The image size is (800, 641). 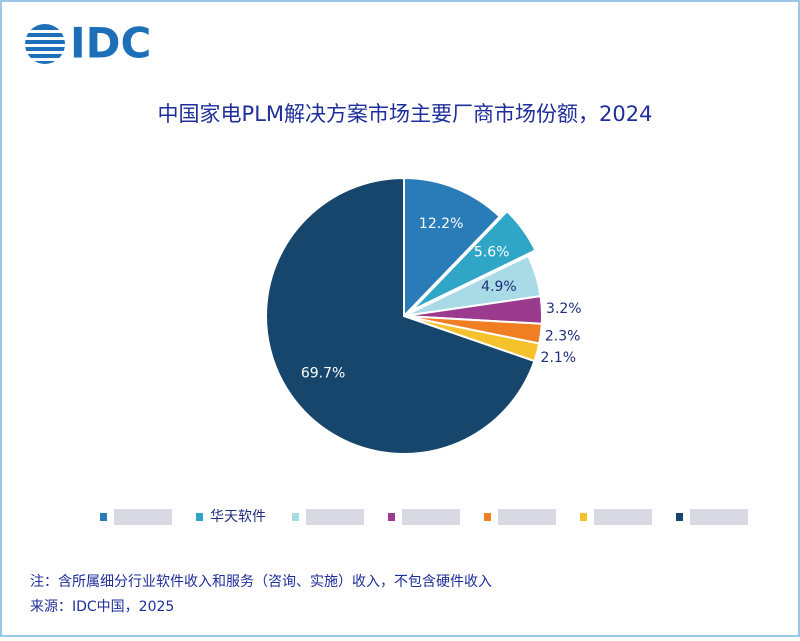 I want to click on data-label: 2.3%, so click(x=563, y=337).